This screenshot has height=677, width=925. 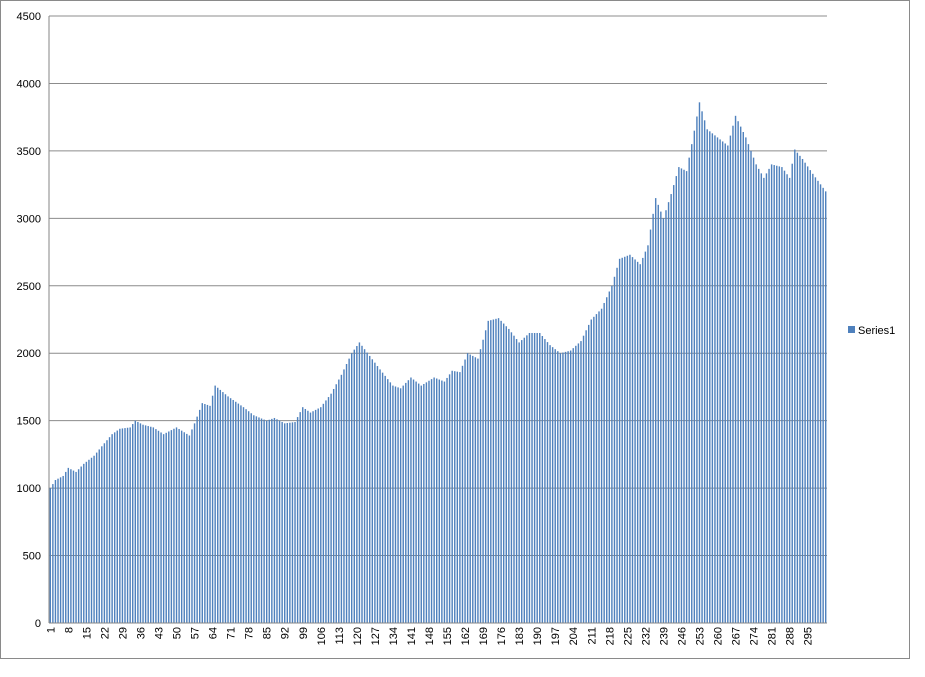 What do you see at coordinates (876, 331) in the screenshot?
I see `legend-label-series1: Series1` at bounding box center [876, 331].